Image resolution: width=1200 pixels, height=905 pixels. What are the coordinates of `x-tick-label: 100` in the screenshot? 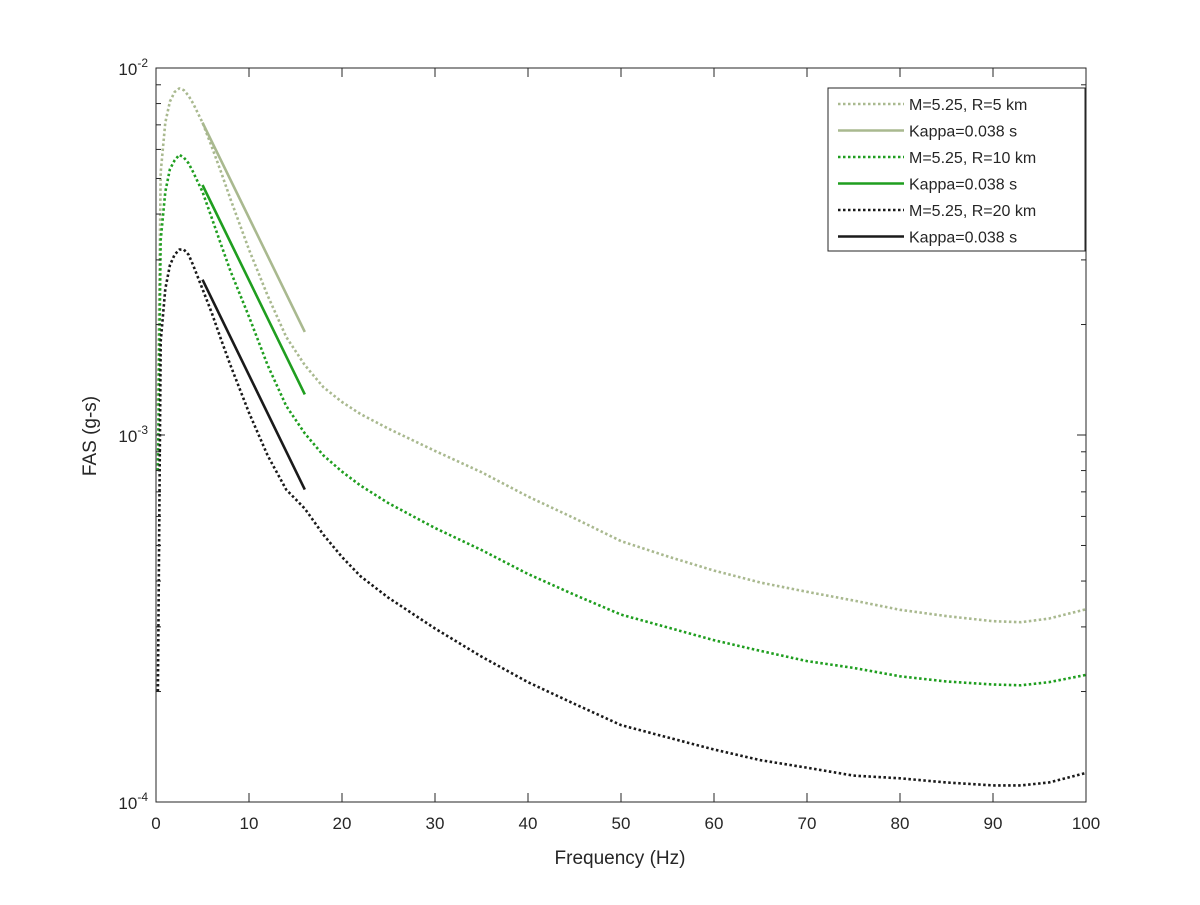 It's located at (1086, 823).